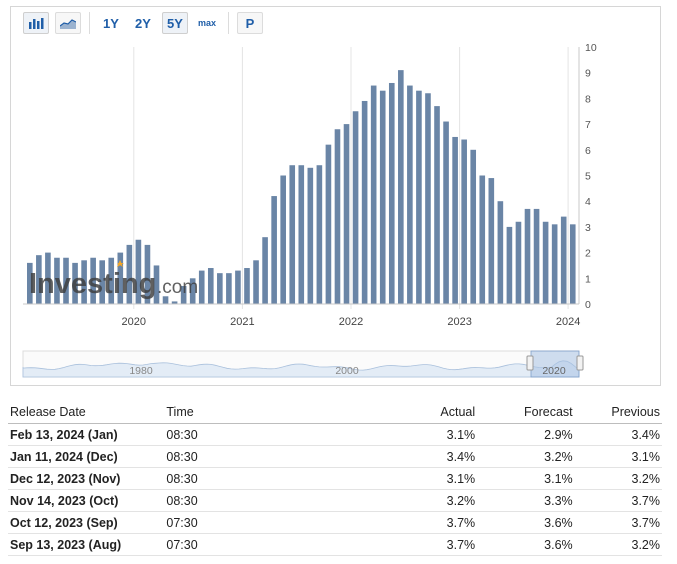  I want to click on bar-chart-glyph, so click(36, 23).